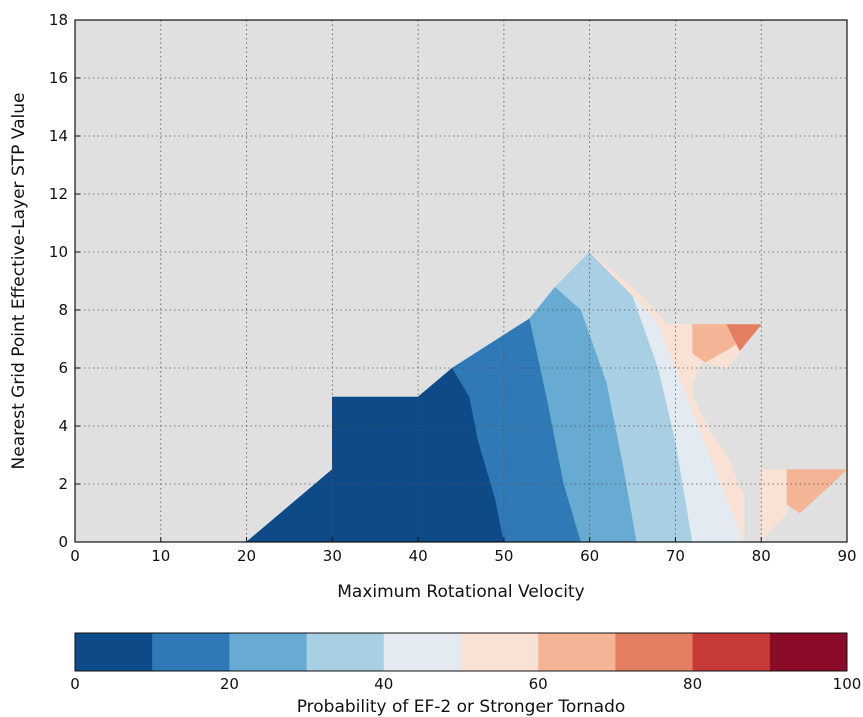 The width and height of the screenshot is (863, 717). Describe the element at coordinates (160, 556) in the screenshot. I see `x-tick-label: 10` at that location.